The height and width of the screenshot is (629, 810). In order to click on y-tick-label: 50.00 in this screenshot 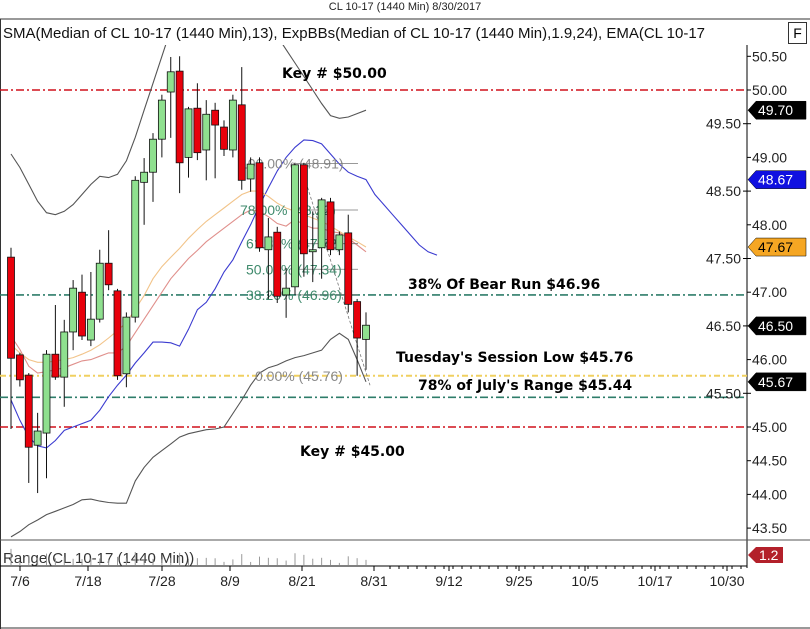, I will do `click(769, 90)`.